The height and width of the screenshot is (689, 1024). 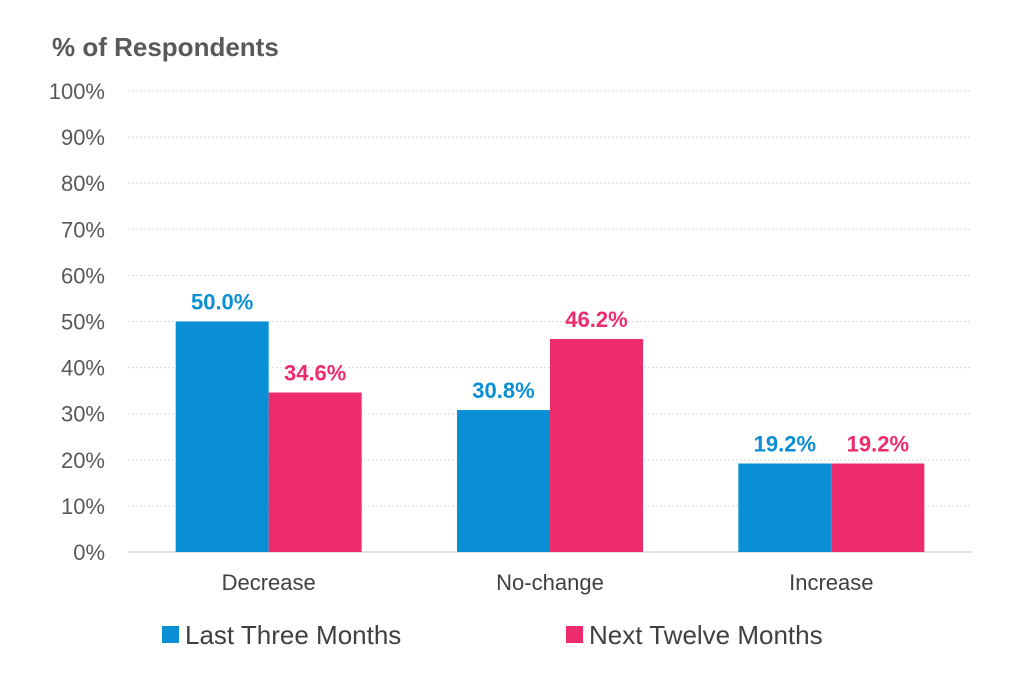 I want to click on x-category-label: No-change, so click(x=550, y=582).